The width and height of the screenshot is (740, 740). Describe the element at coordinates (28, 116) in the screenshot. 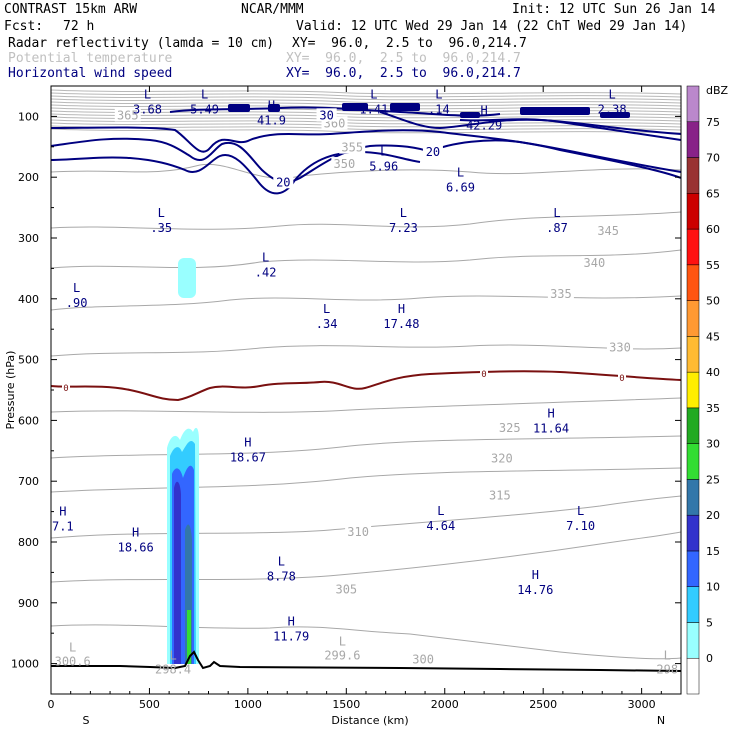

I see `y-tick-label: 100` at that location.